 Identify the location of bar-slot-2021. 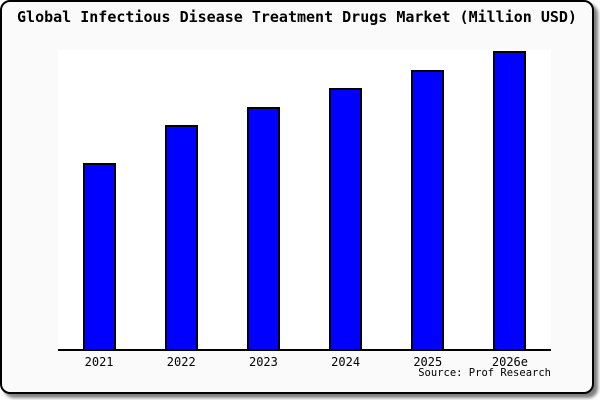
(99, 199).